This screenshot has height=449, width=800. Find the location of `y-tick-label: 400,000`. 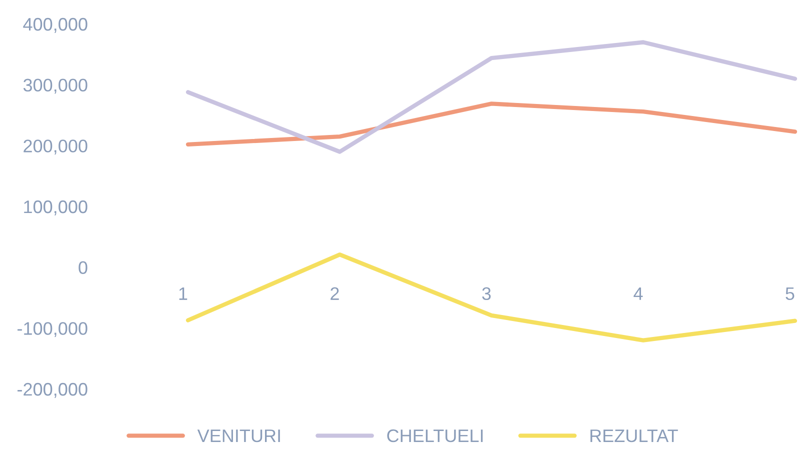

y-tick-label: 400,000 is located at coordinates (55, 25).